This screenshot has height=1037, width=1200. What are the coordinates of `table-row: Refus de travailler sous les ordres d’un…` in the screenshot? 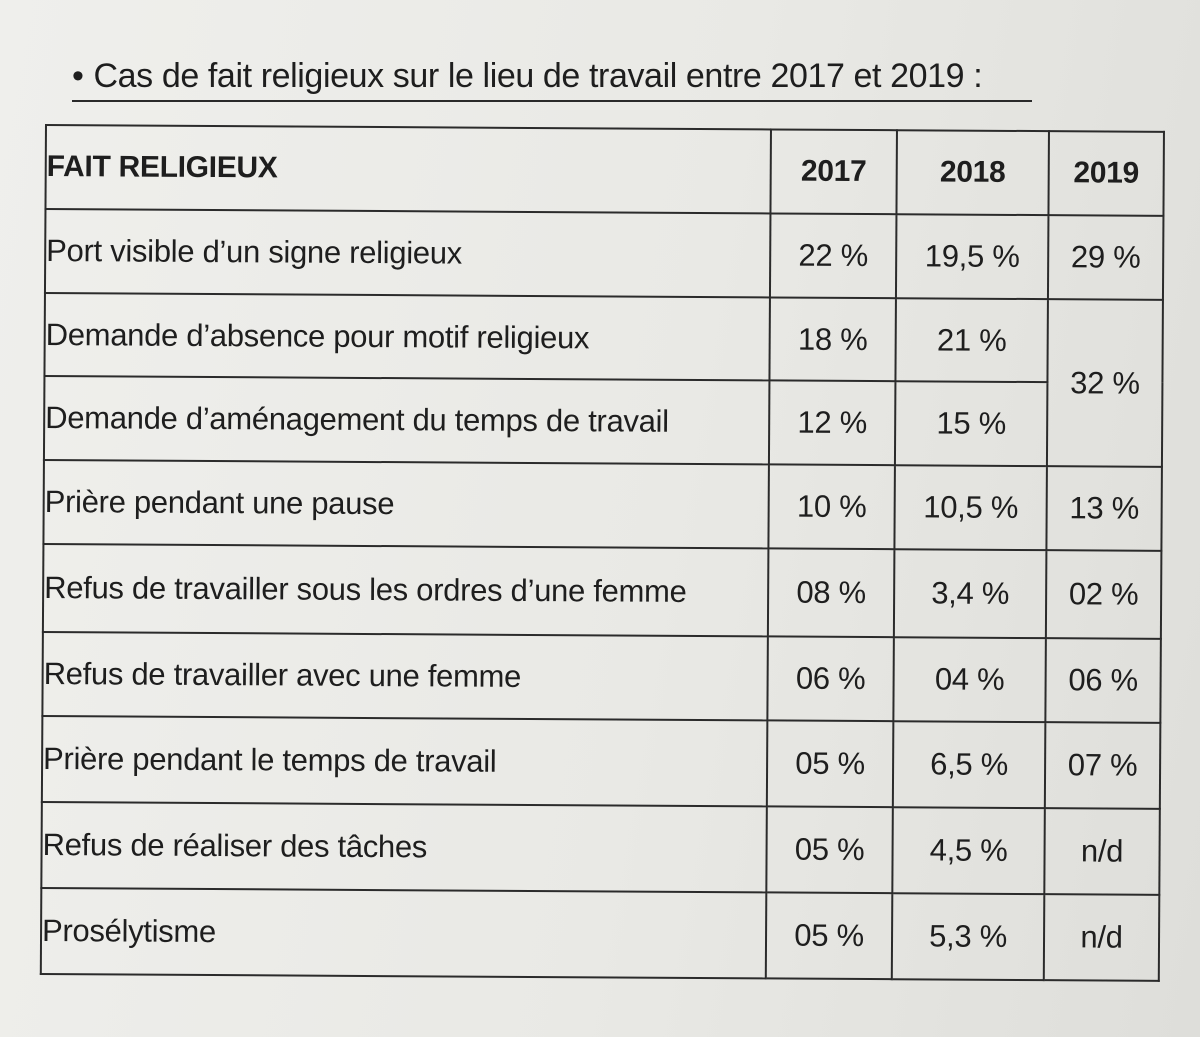 It's located at (602, 591).